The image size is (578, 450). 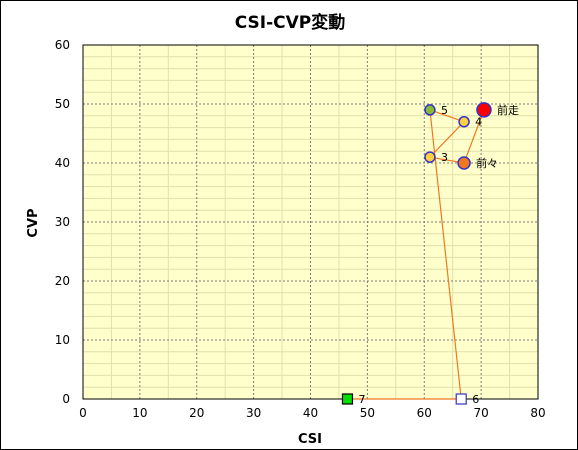 What do you see at coordinates (487, 163) in the screenshot?
I see `data-point-label: 前々` at bounding box center [487, 163].